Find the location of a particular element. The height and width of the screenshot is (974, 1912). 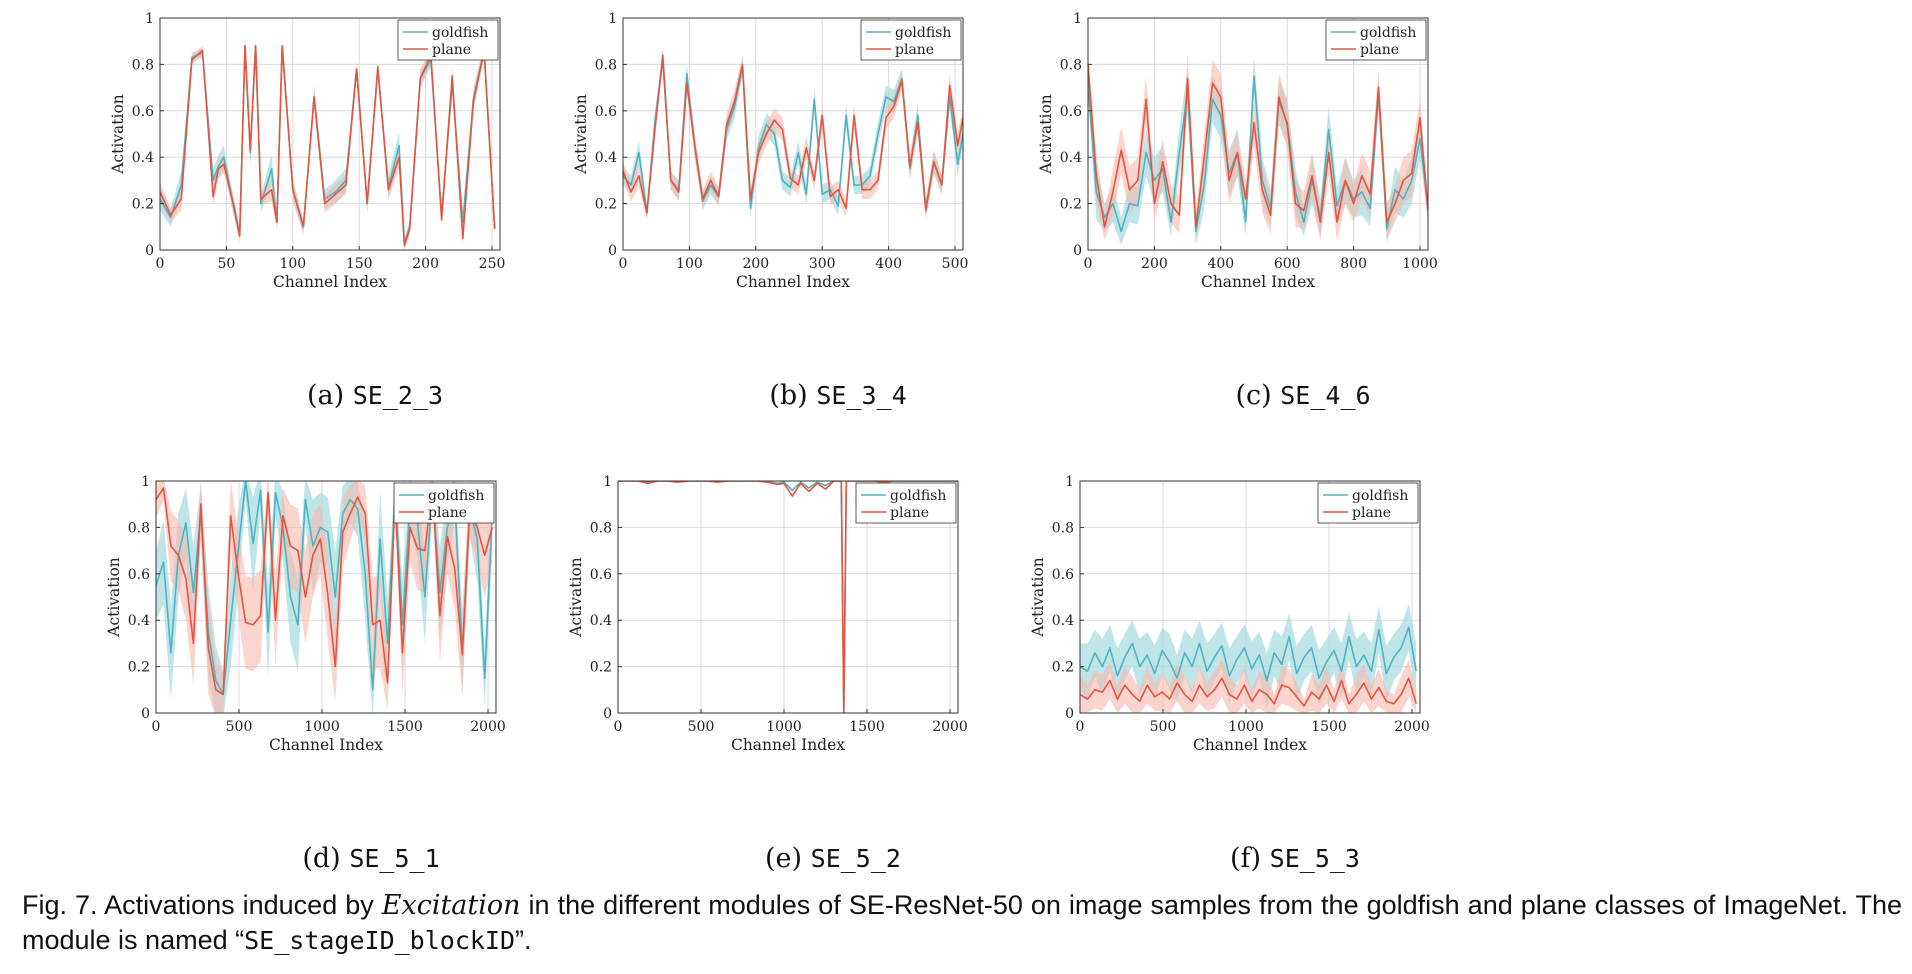

subcaption-e-label: (e) is located at coordinates (784, 858).